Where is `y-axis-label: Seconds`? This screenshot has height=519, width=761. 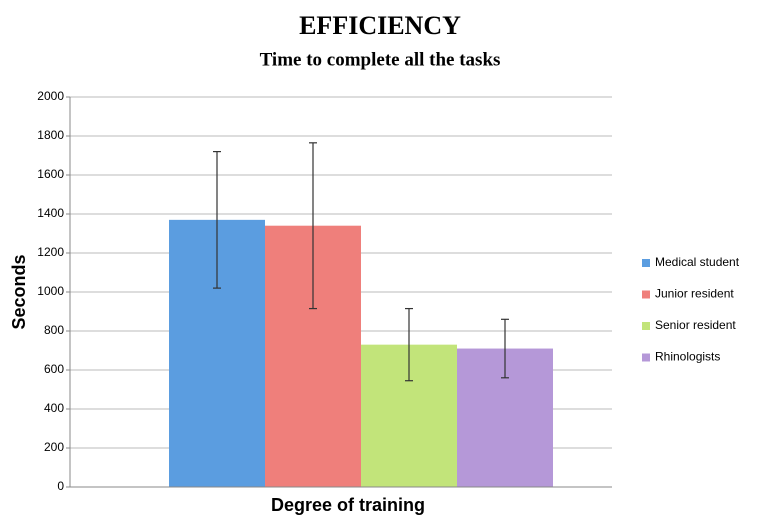
y-axis-label: Seconds is located at coordinates (19, 291).